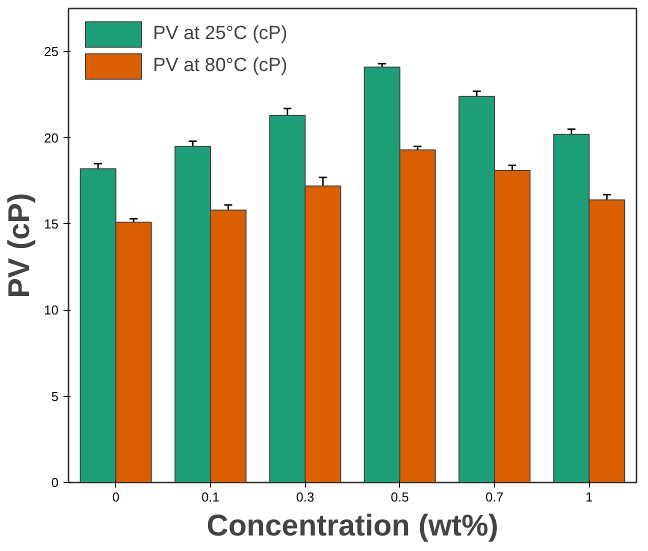 This screenshot has width=648, height=551. What do you see at coordinates (19, 245) in the screenshot?
I see `y-axis-title: PV (cP)` at bounding box center [19, 245].